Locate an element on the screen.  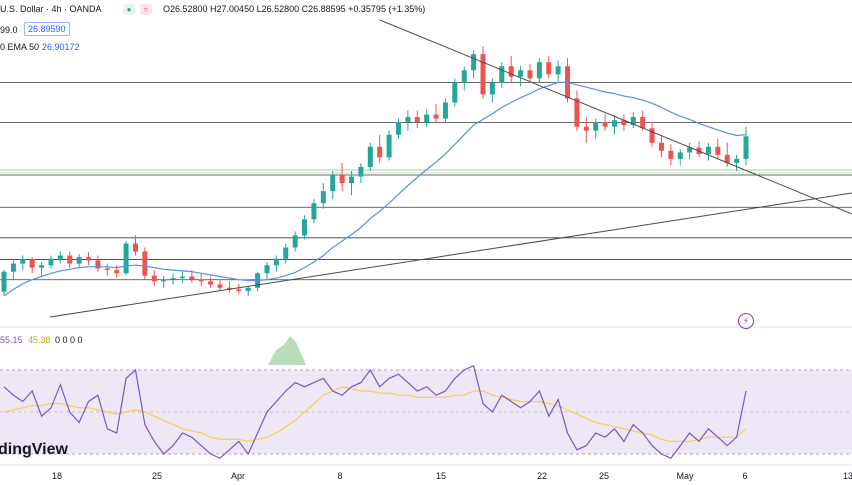
market-open-icon: ● is located at coordinates (129, 9).